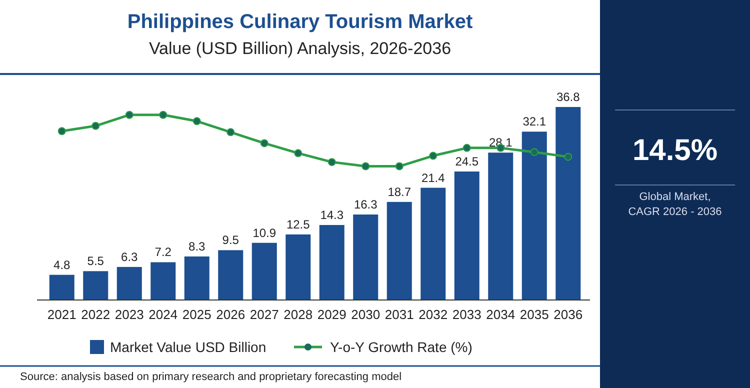 This screenshot has width=750, height=388. Describe the element at coordinates (211, 377) in the screenshot. I see `source-note: Source: analysis based on primary research and proprietary forecasting model` at that location.